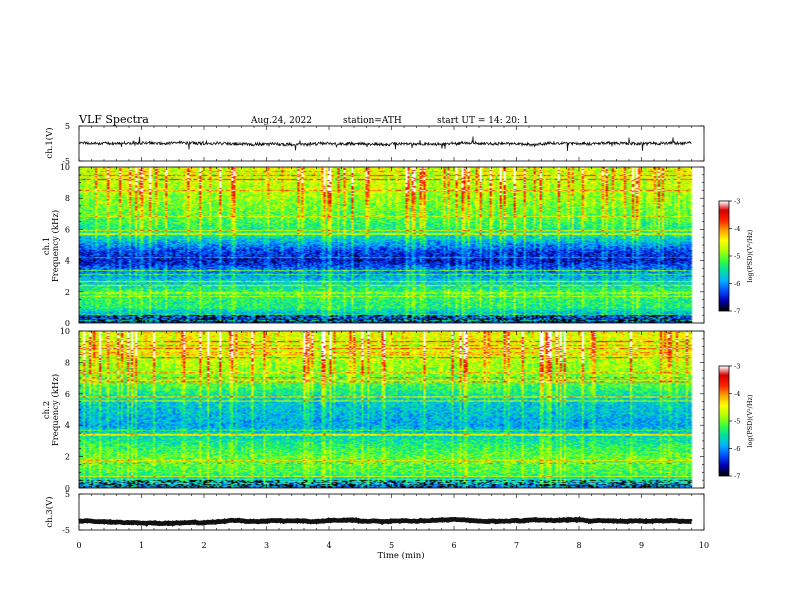 Image resolution: width=792 pixels, height=612 pixels. I want to click on x-axis-label: Time (min), so click(400, 555).